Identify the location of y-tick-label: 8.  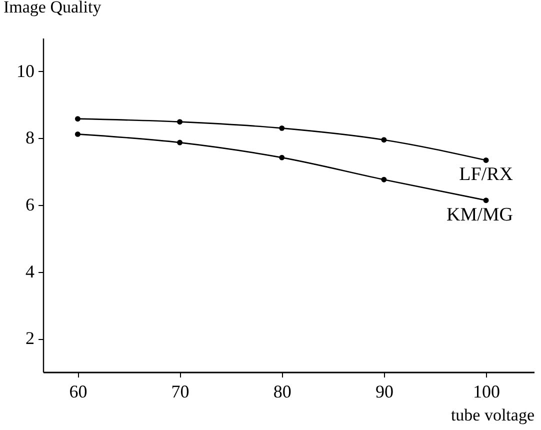
(30, 138).